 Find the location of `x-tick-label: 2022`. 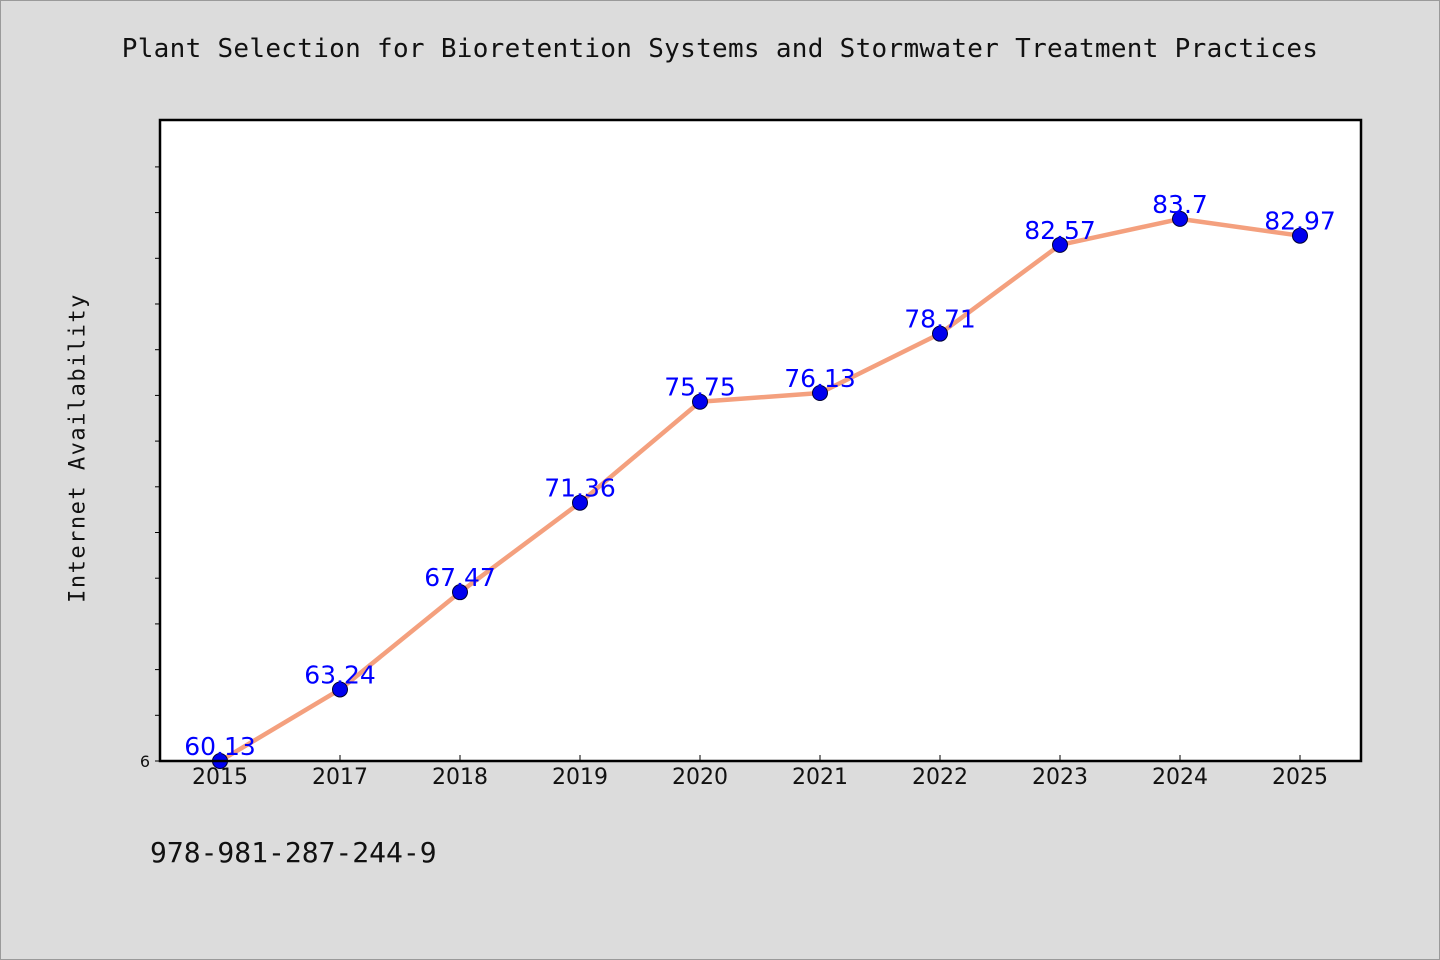

x-tick-label: 2022 is located at coordinates (940, 777).